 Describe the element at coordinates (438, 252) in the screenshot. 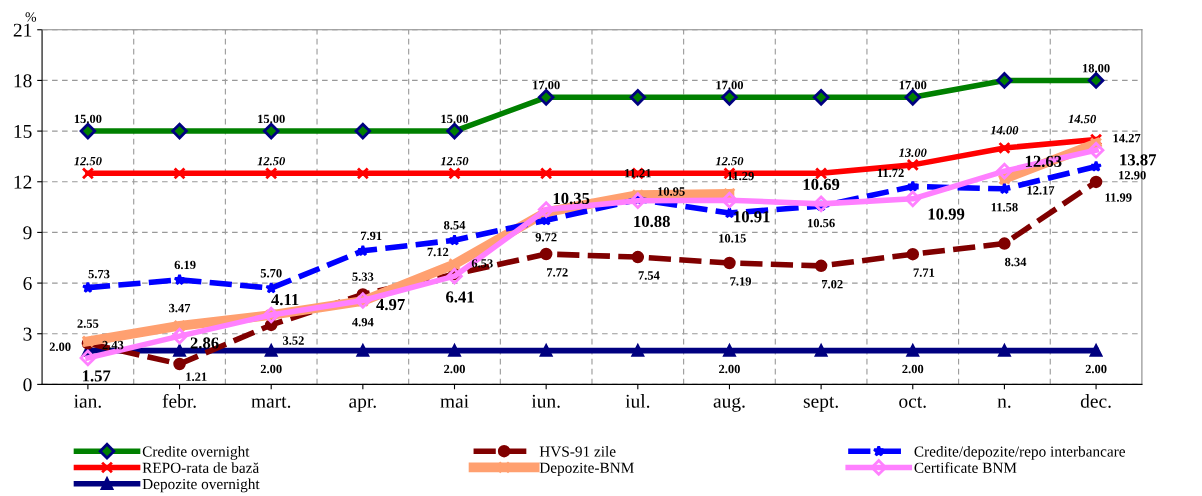

I see `data-label: 7.12` at that location.